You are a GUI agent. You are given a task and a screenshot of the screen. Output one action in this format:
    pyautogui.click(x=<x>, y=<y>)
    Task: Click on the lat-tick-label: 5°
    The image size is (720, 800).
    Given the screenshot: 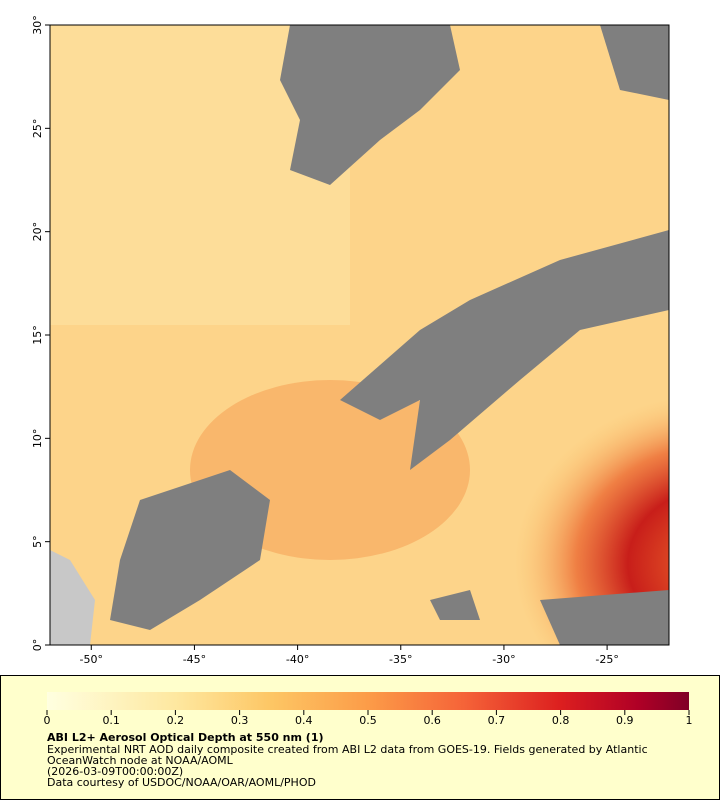 What is the action you would take?
    pyautogui.click(x=37, y=541)
    